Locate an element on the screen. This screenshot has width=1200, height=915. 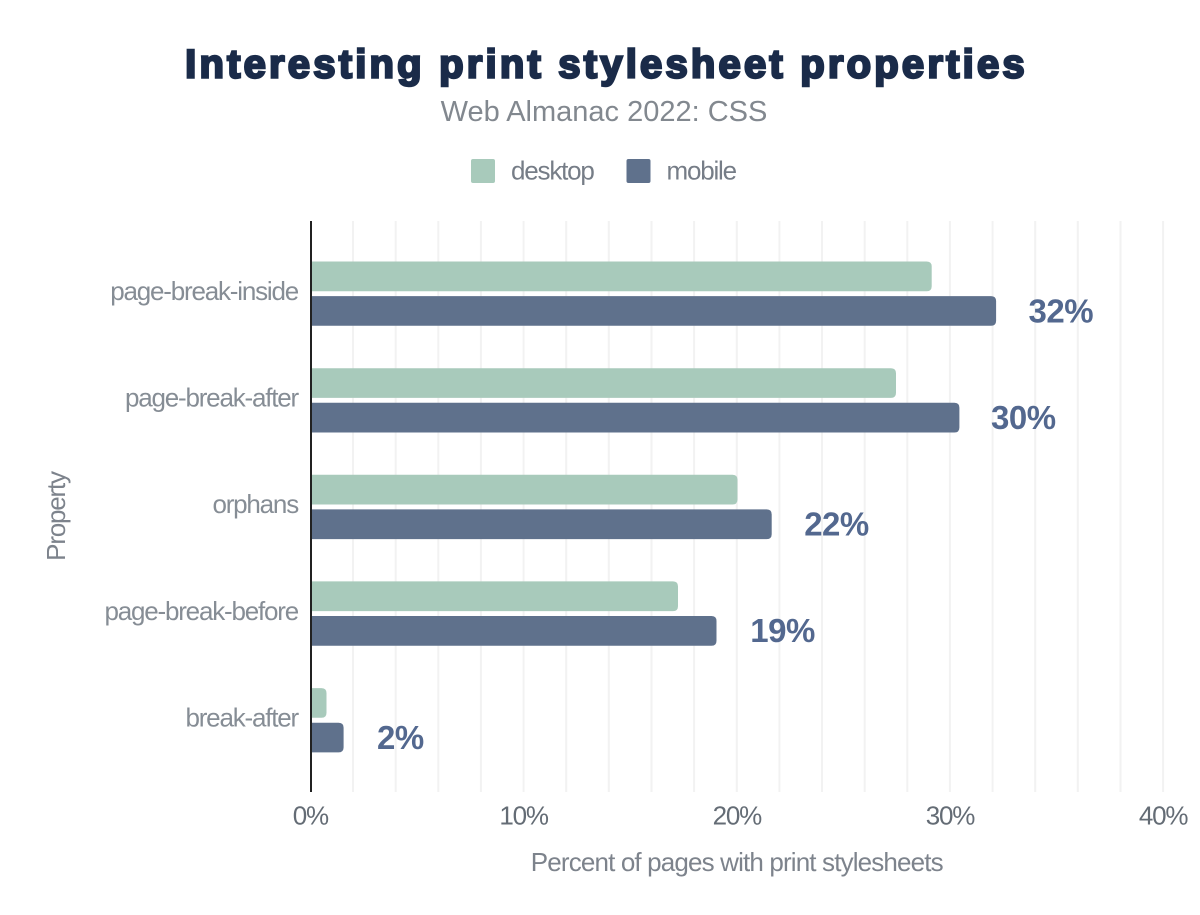
svg-text: 0% is located at coordinates (311, 816).